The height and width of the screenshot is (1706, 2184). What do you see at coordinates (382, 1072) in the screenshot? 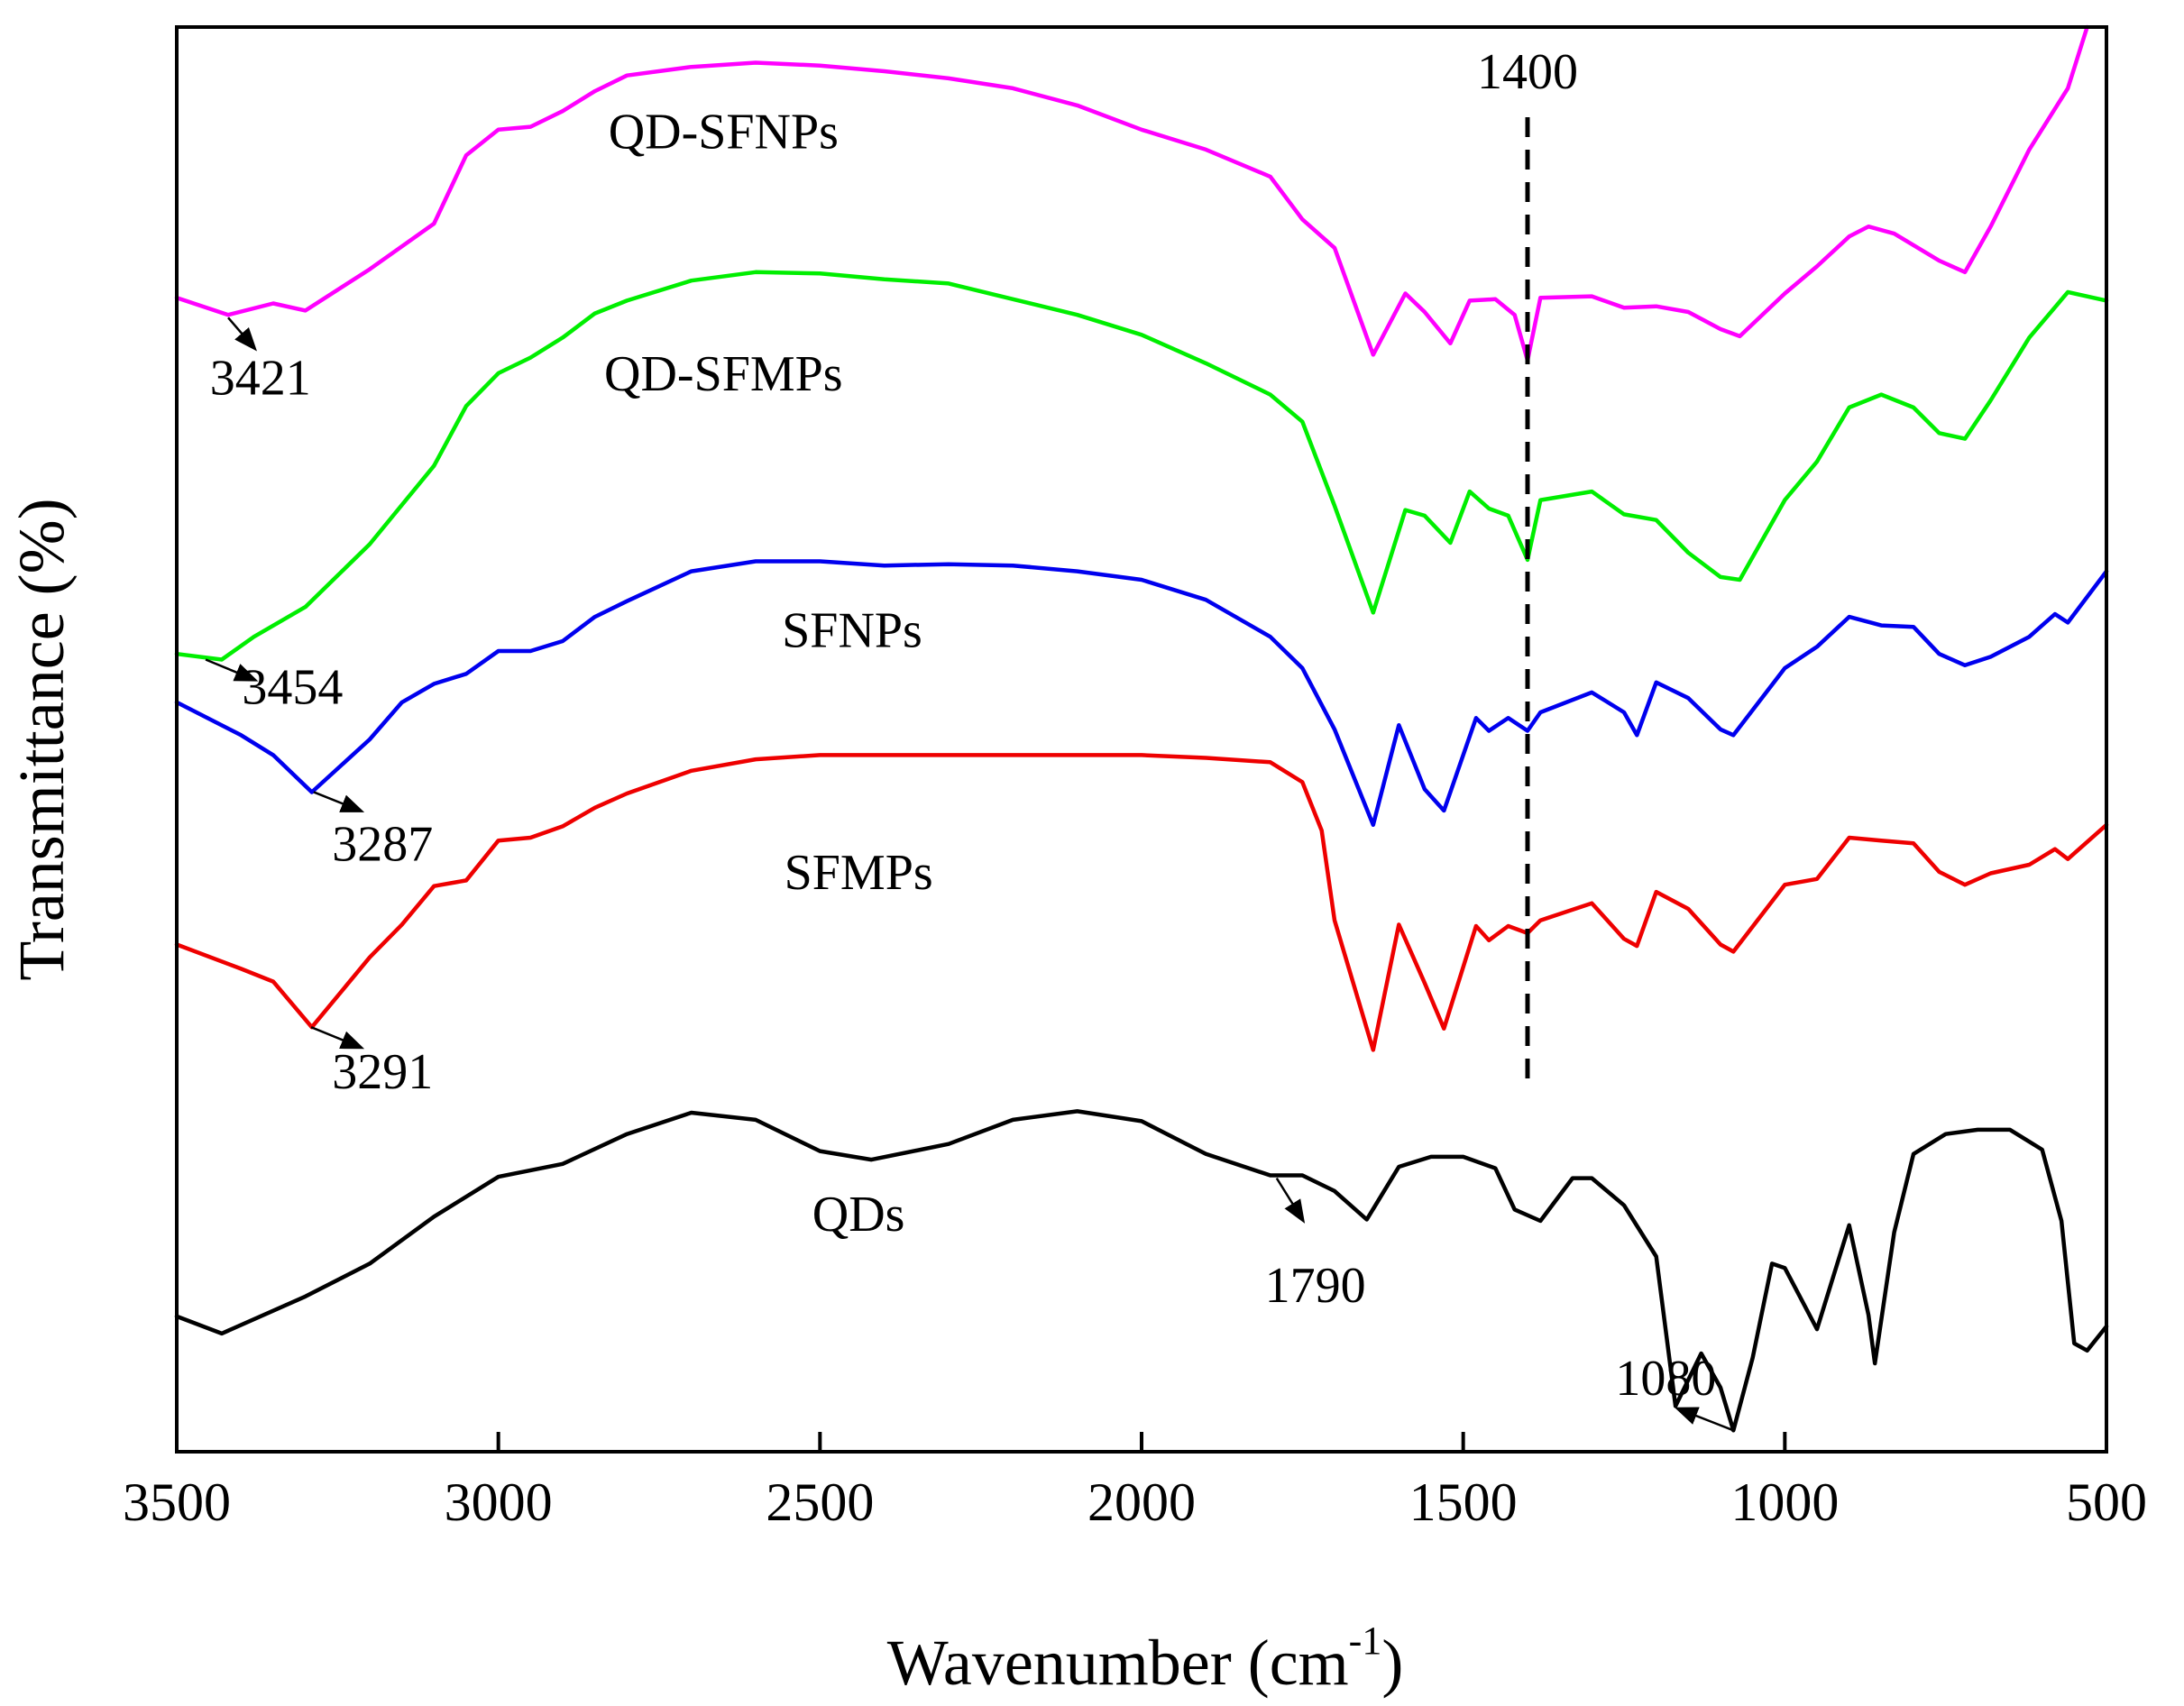
I see `peak-label-3291: 3291` at bounding box center [382, 1072].